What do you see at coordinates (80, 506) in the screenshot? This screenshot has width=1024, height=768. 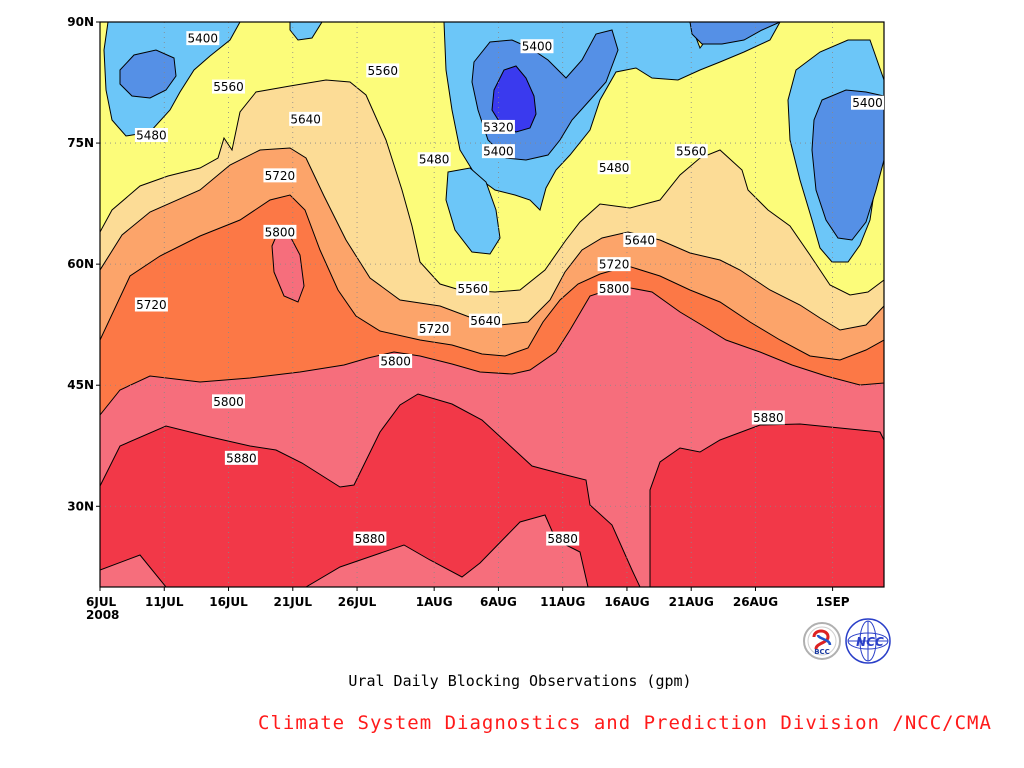 I see `y-tick-label: 30N` at bounding box center [80, 506].